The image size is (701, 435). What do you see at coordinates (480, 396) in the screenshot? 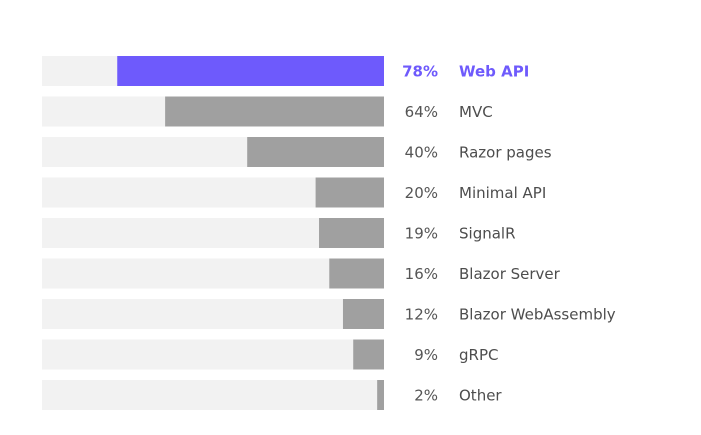
I see `category-label-other: Other` at bounding box center [480, 396].